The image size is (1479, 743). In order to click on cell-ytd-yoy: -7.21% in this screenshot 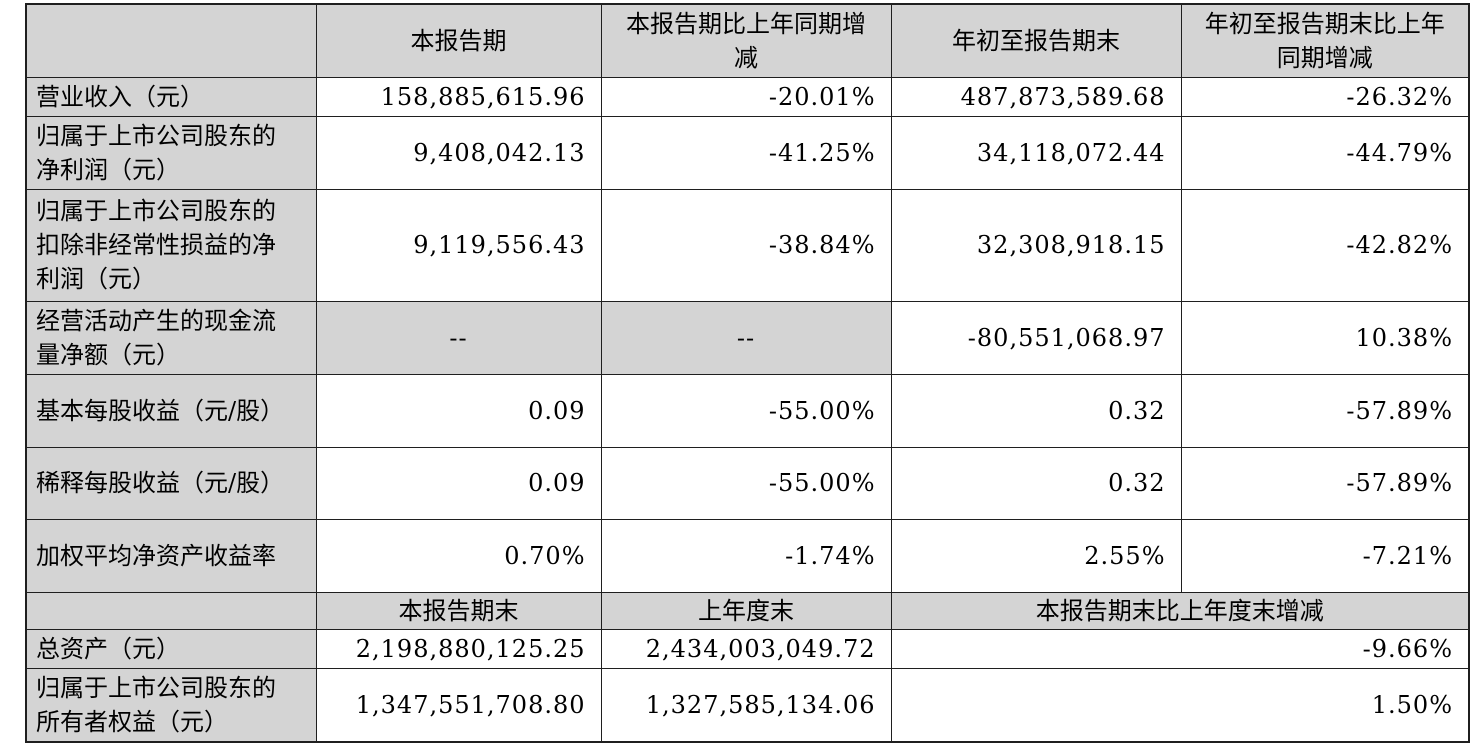, I will do `click(1325, 555)`.